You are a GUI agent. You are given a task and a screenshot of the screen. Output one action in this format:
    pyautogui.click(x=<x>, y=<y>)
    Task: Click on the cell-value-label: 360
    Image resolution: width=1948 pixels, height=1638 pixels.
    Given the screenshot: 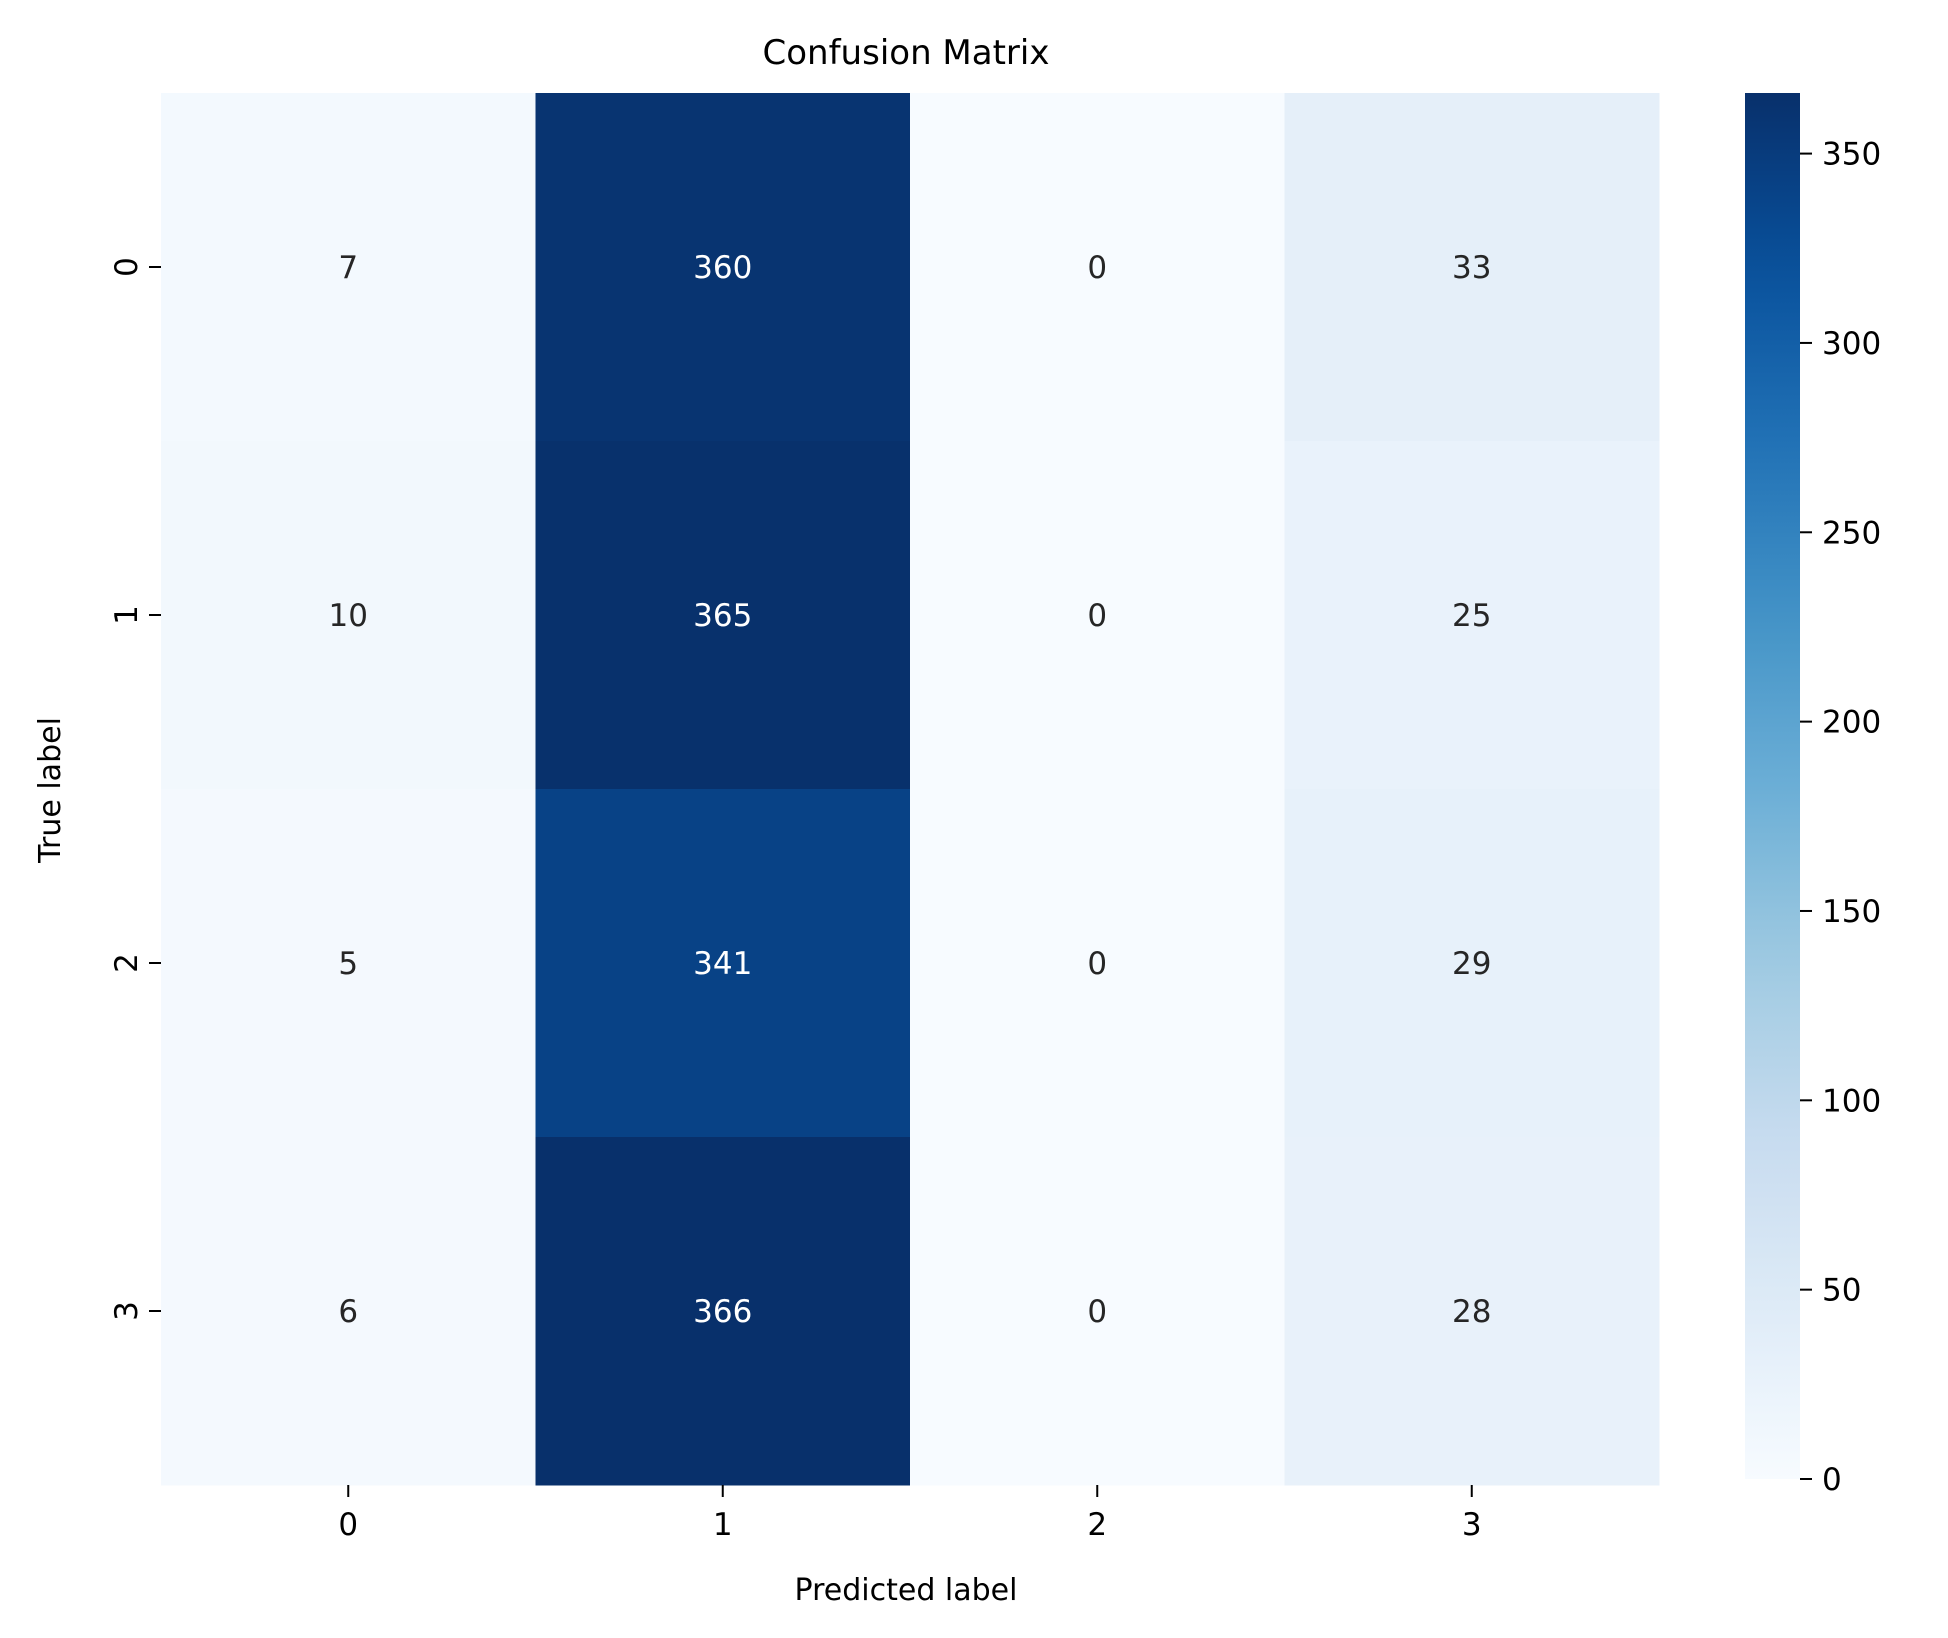 What is the action you would take?
    pyautogui.click(x=722, y=268)
    